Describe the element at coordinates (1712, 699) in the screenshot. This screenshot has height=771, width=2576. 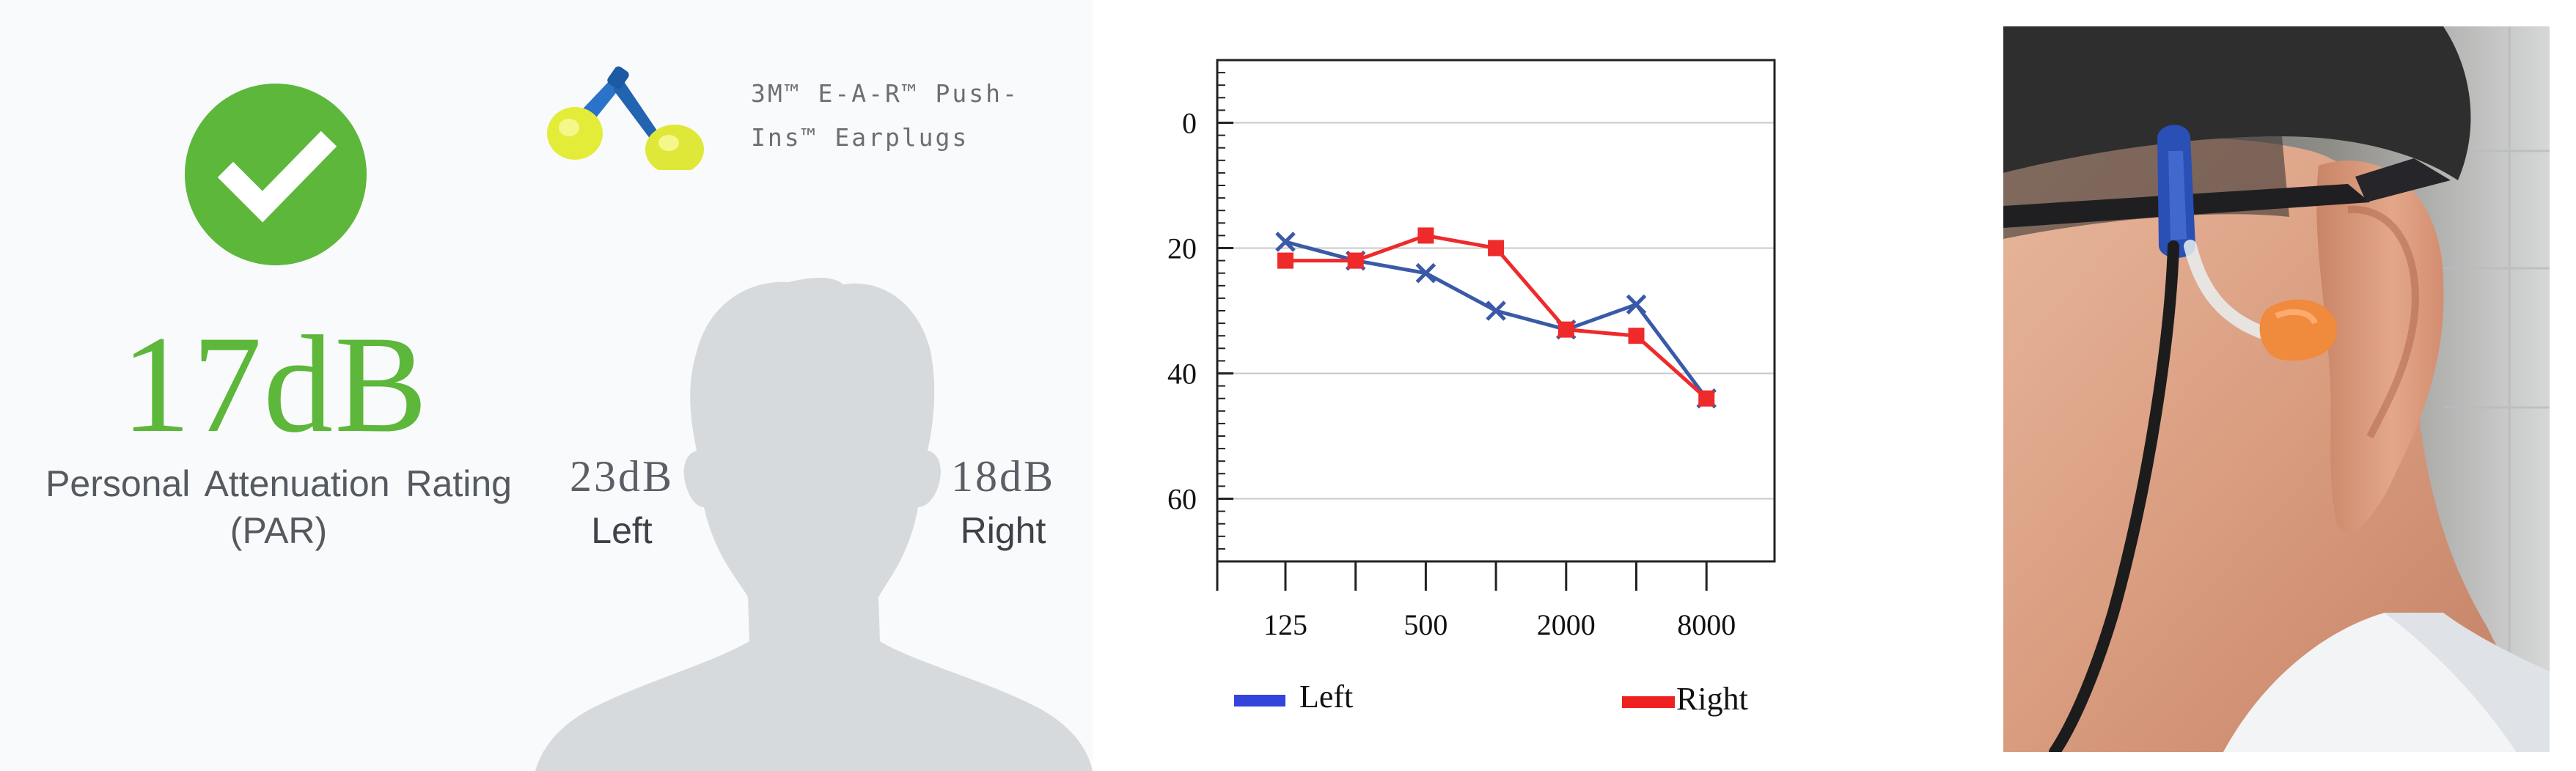
I see `legend-right-label: Right` at that location.